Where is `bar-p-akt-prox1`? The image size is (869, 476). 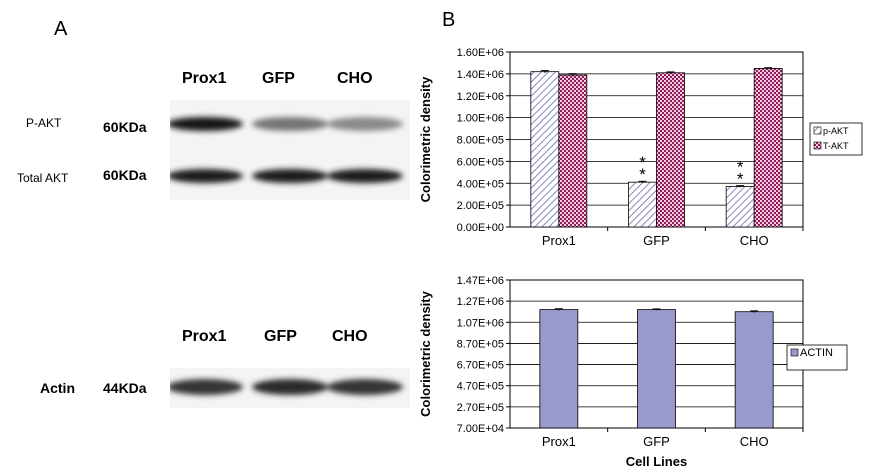 bar-p-akt-prox1 is located at coordinates (545, 149).